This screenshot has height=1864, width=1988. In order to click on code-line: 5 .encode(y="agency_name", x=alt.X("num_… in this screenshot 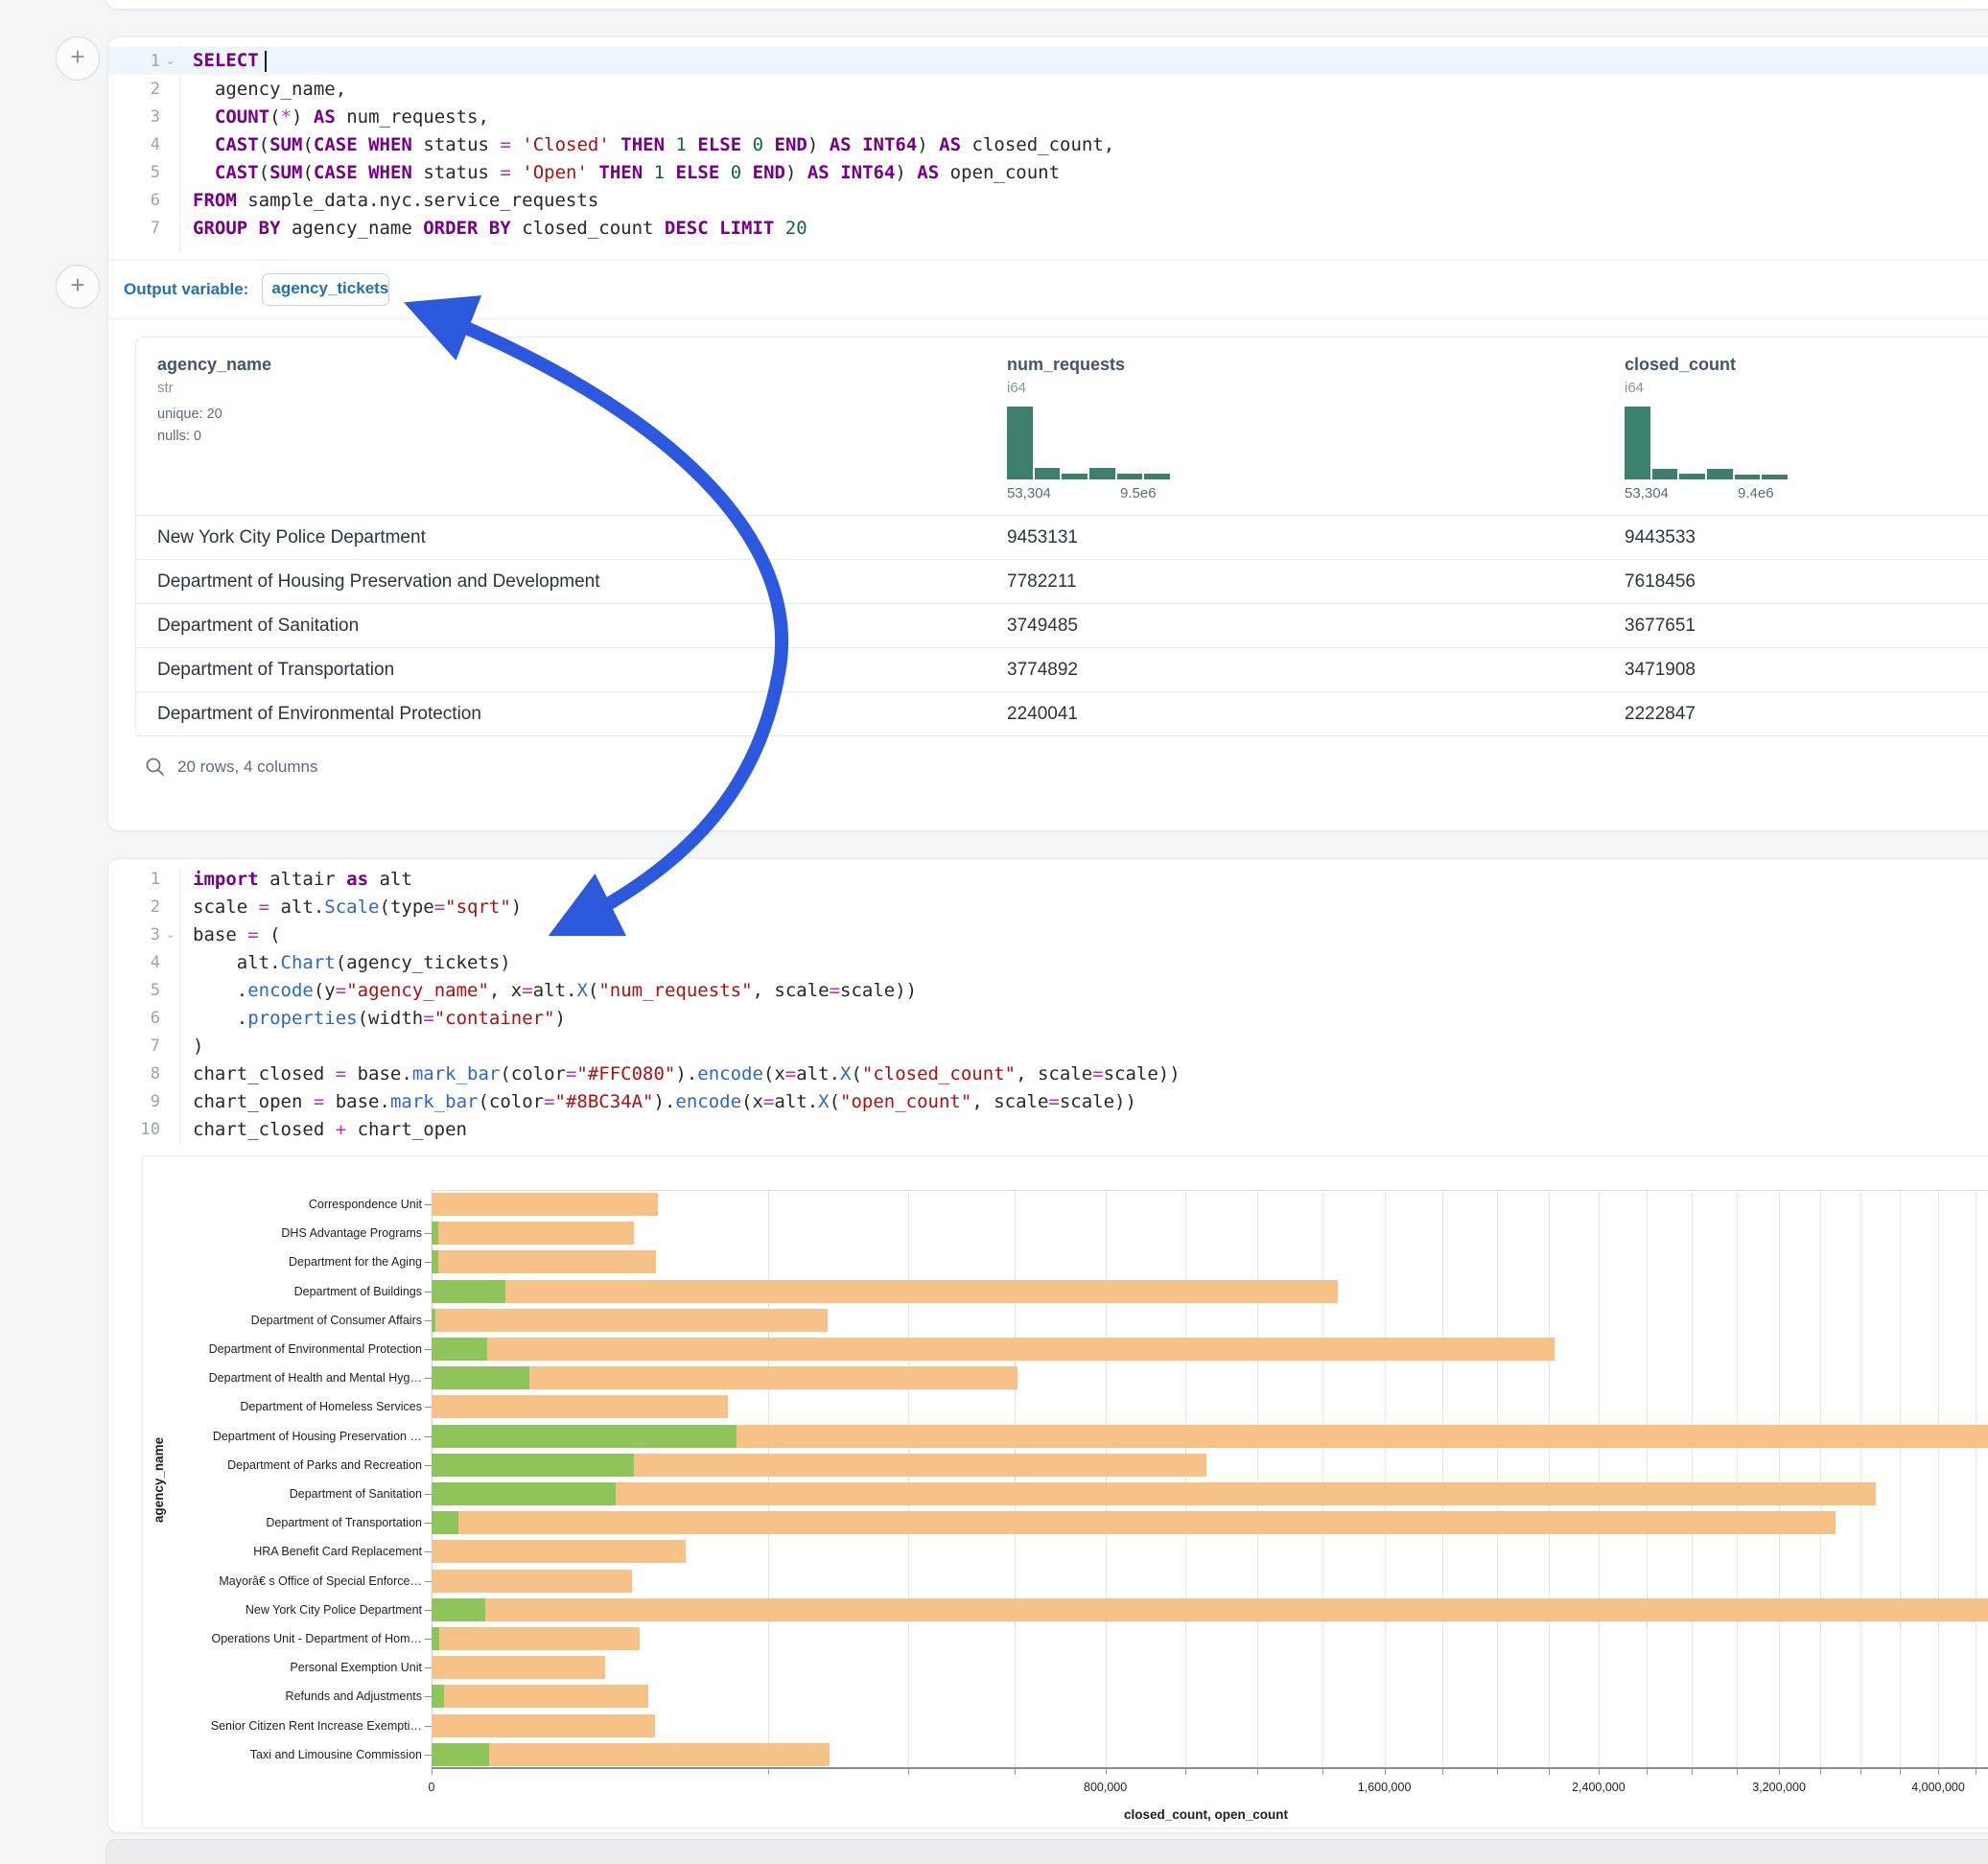, I will do `click(534, 990)`.